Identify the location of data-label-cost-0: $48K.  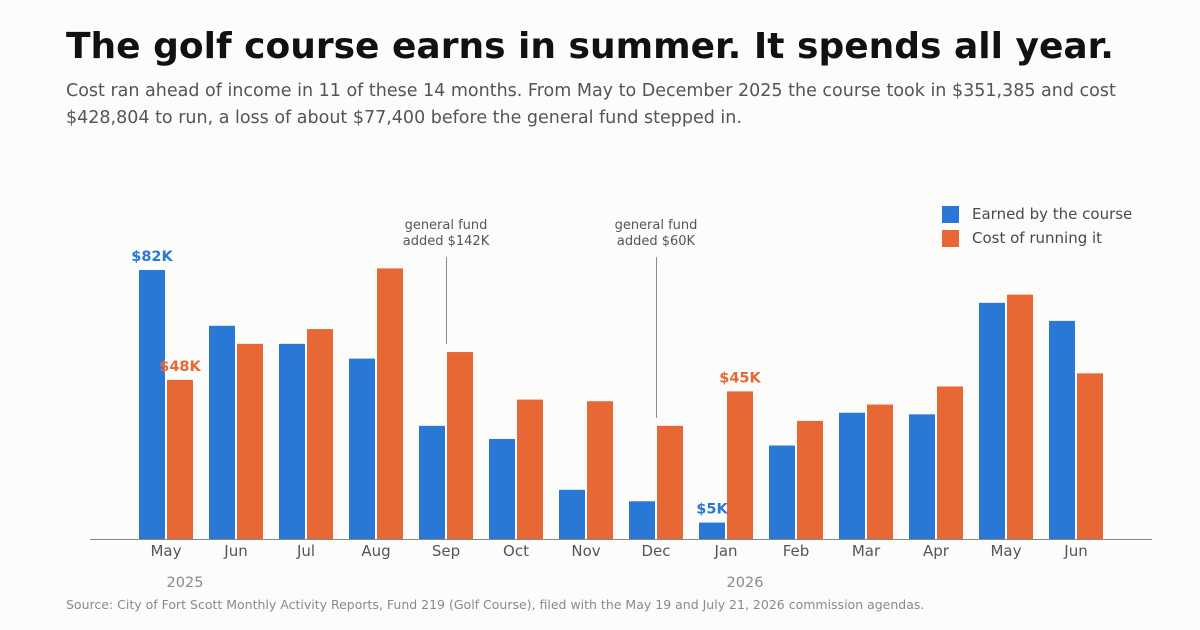
(180, 367).